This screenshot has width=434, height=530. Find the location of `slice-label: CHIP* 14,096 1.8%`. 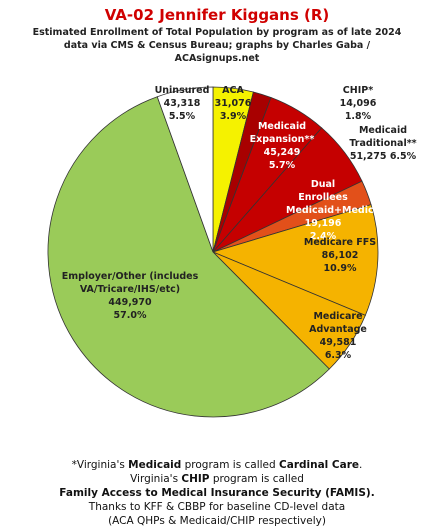

slice-label: CHIP* 14,096 1.8% is located at coordinates (358, 103).